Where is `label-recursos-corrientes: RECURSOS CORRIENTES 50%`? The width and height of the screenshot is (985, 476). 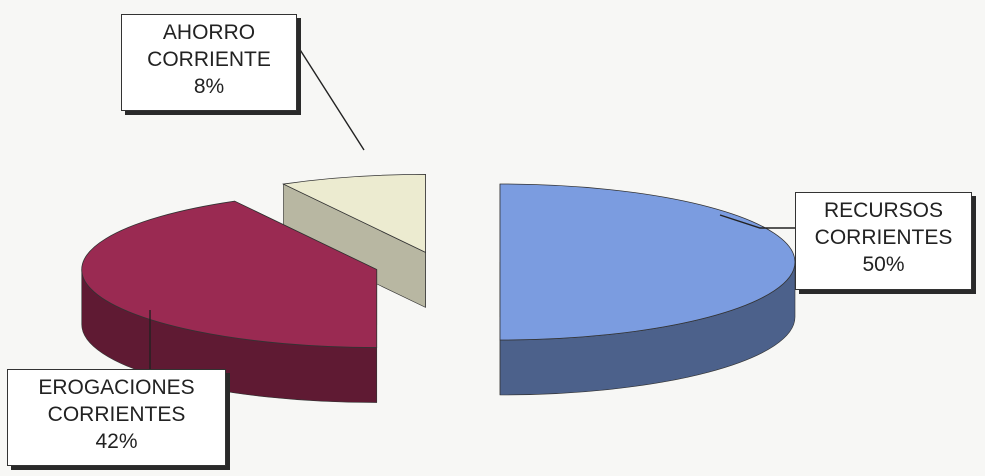
label-recursos-corrientes: RECURSOS CORRIENTES 50% is located at coordinates (883, 241).